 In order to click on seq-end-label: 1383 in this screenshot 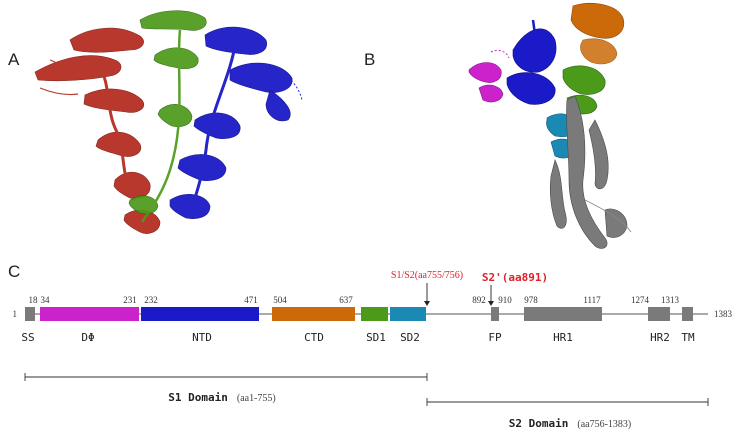, I will do `click(723, 314)`.